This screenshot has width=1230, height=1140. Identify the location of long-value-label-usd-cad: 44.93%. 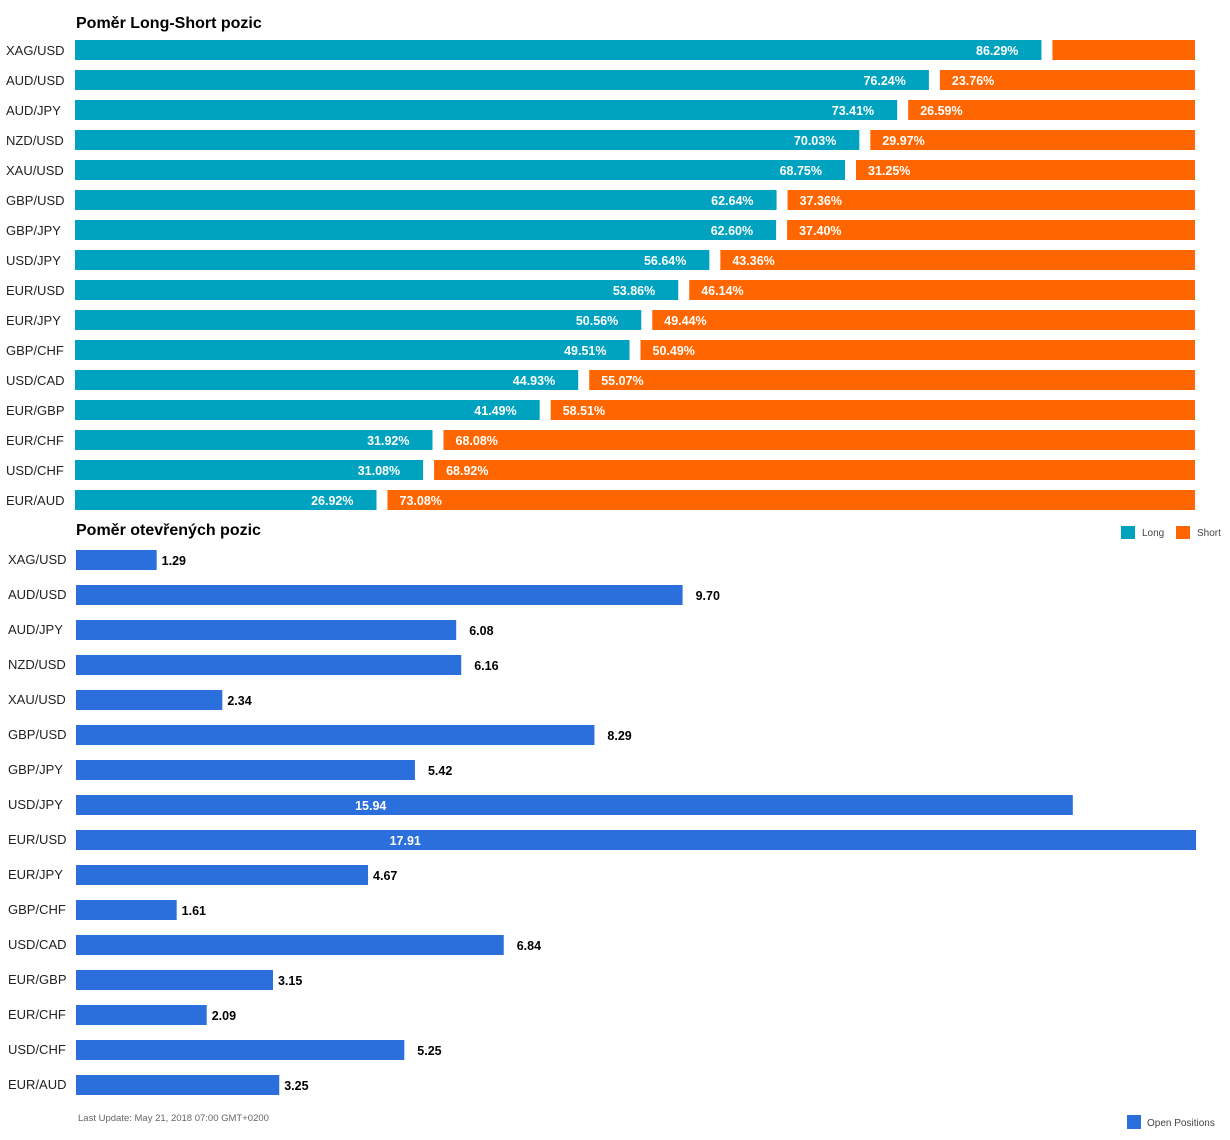
(534, 381).